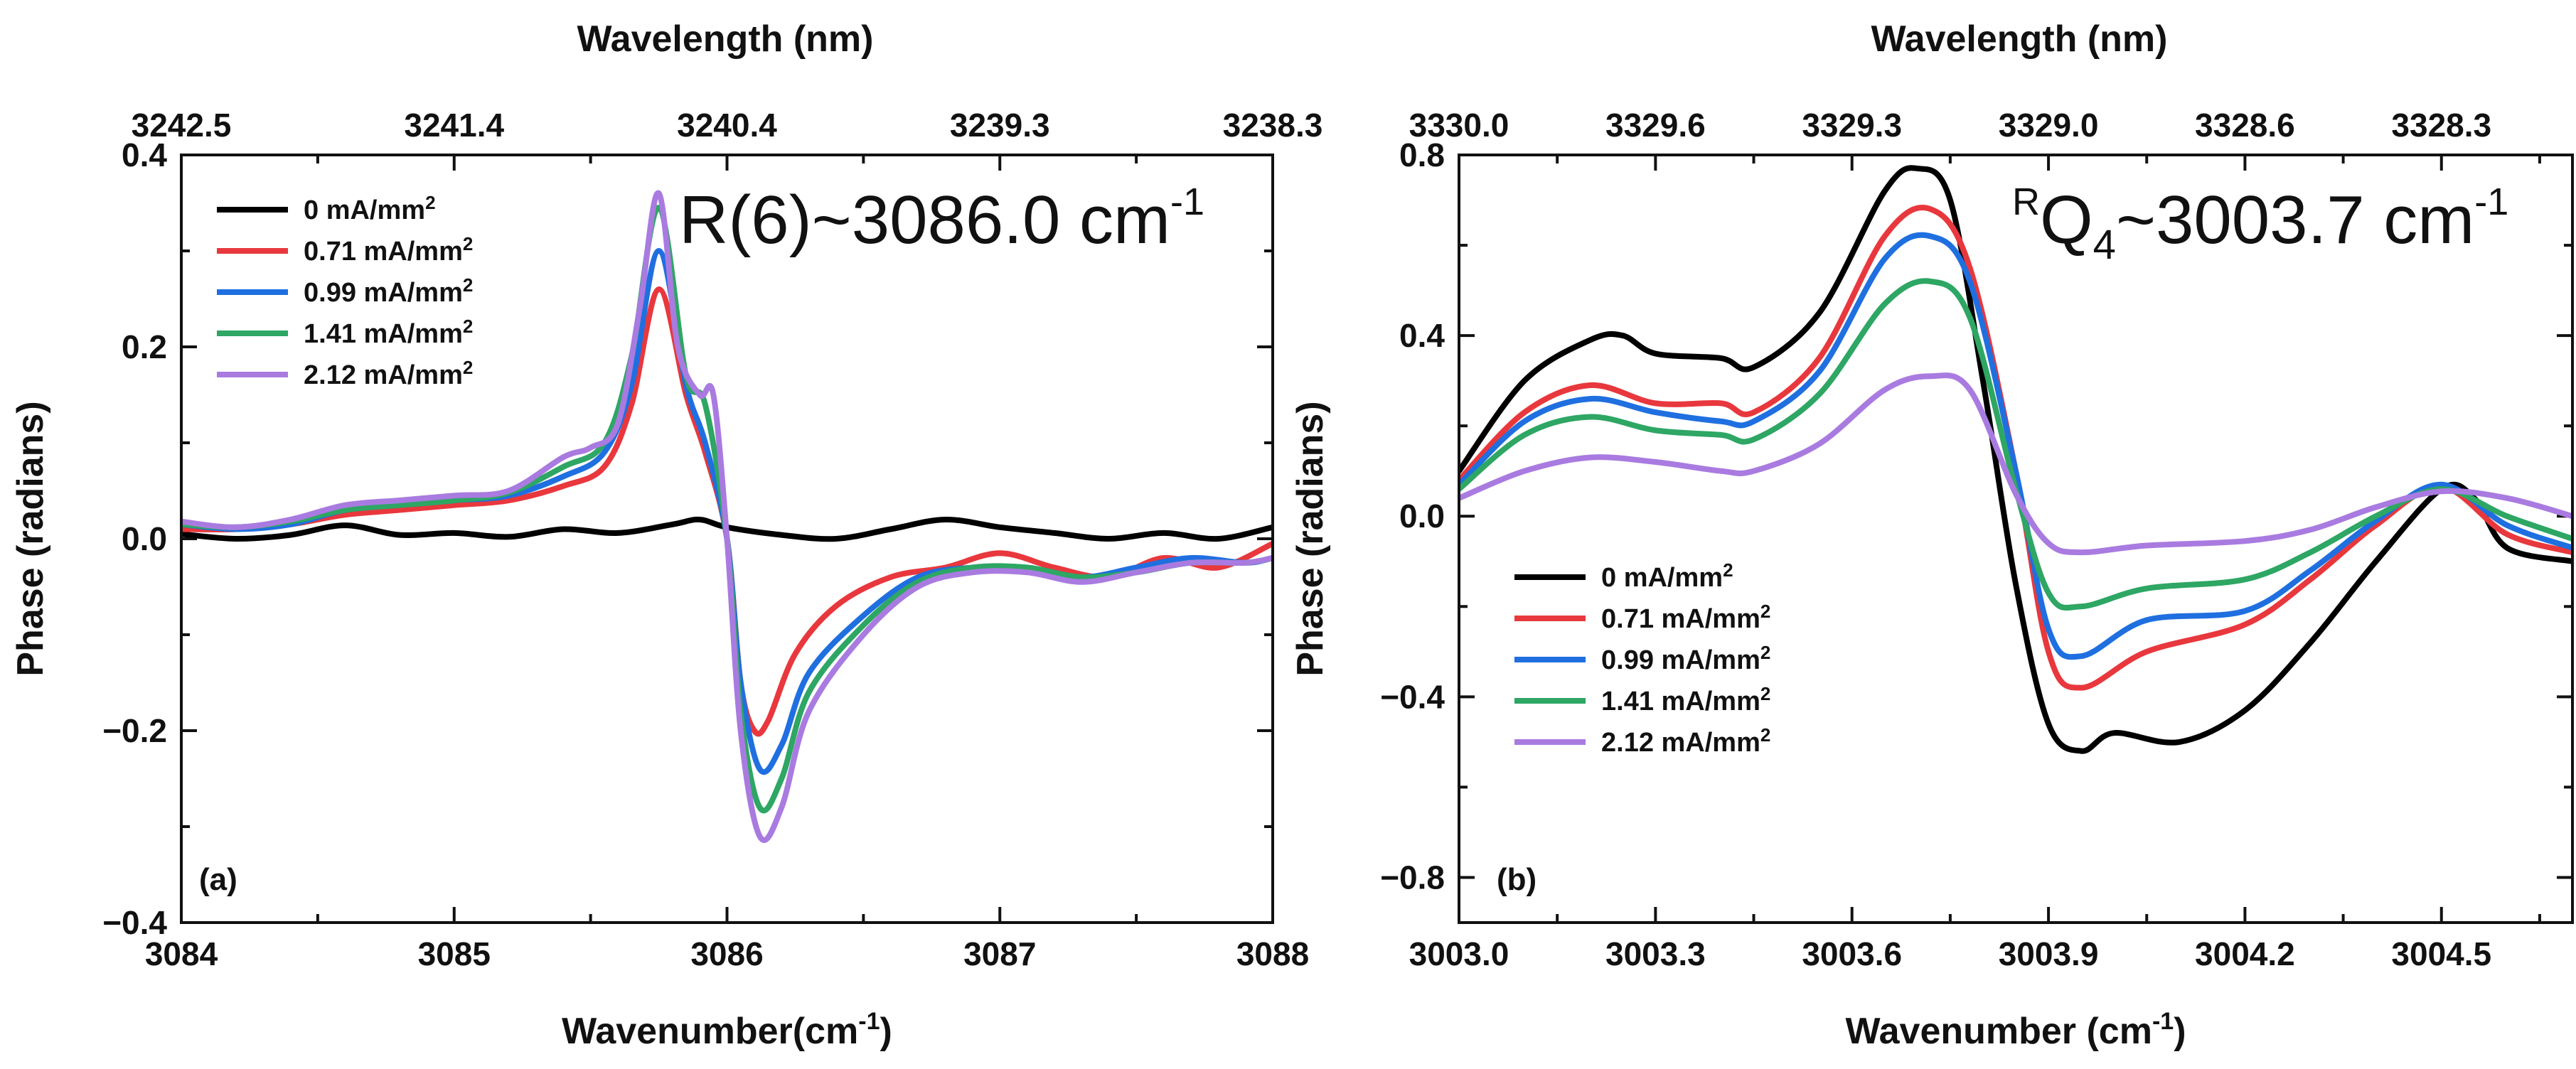  What do you see at coordinates (1852, 953) in the screenshot?
I see `p1-x-tick-label: 3003.6` at bounding box center [1852, 953].